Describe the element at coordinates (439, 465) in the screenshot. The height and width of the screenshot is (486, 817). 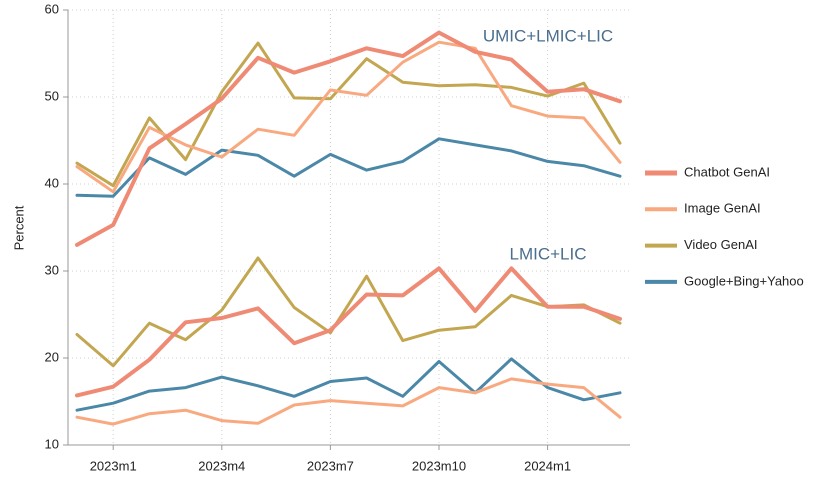
I see `x-tick-label: 2023m10` at that location.